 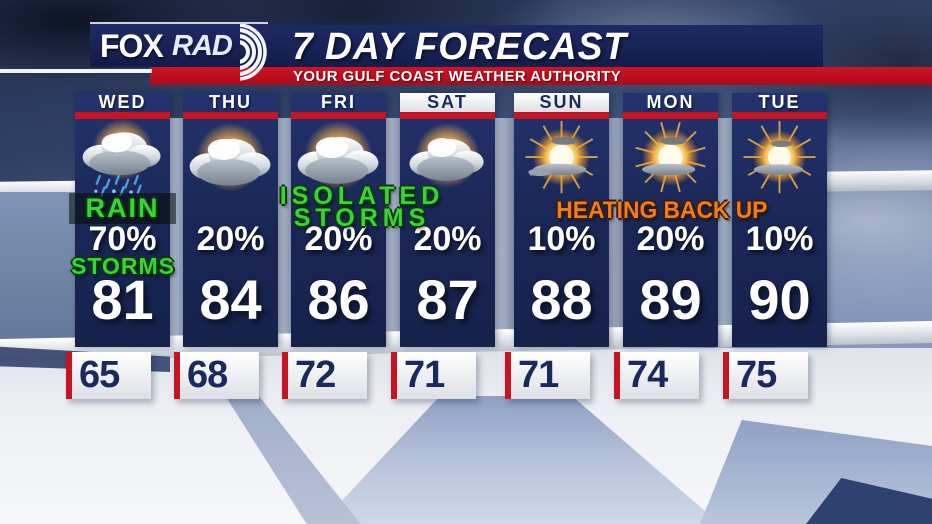 I want to click on forecast-panel: SUN, so click(x=561, y=220).